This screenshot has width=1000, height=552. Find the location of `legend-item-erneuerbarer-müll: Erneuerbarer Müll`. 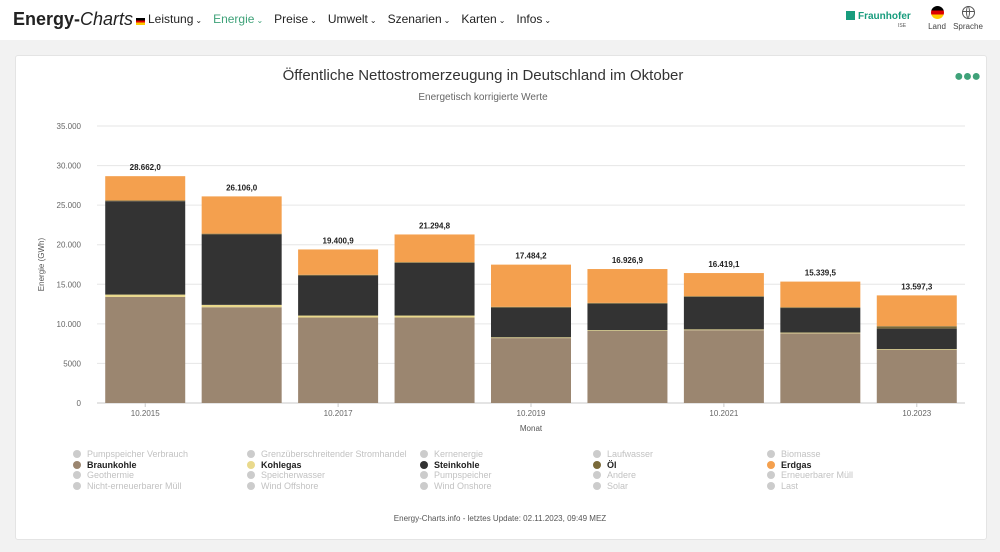

legend-item-erneuerbarer-müll: Erneuerbarer Müll is located at coordinates (810, 475).